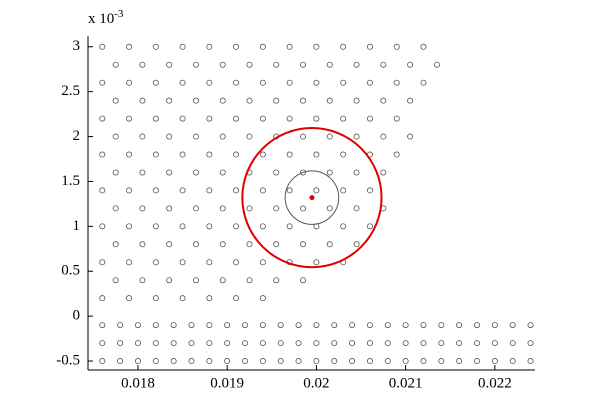 This screenshot has width=598, height=413. I want to click on y-tick-label: 0, so click(77, 316).